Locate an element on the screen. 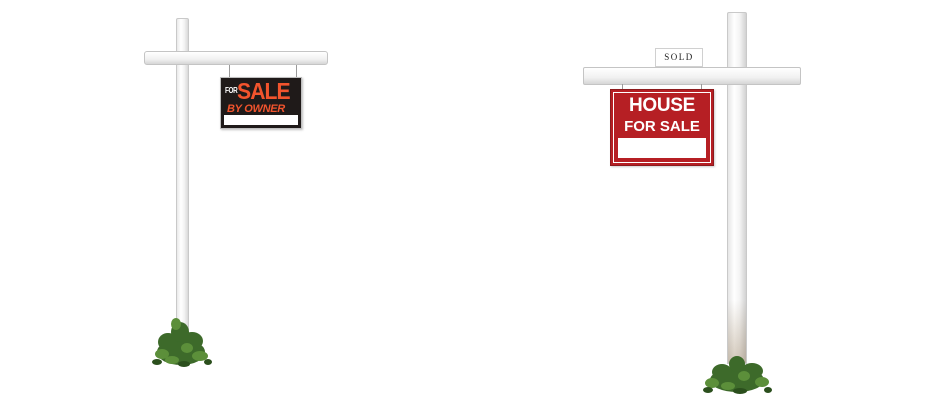 The image size is (926, 400). right-crossarm is located at coordinates (692, 76).